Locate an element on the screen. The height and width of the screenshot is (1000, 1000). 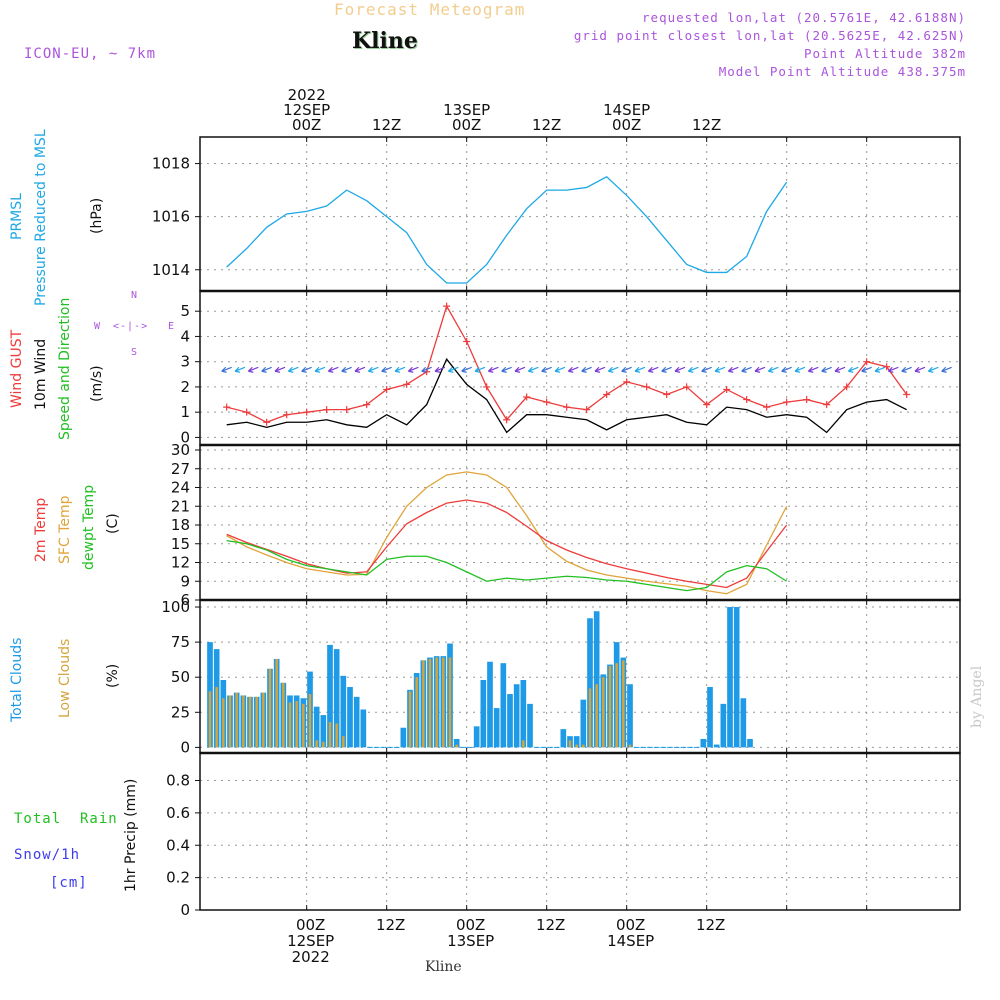
ytick-label: 6 is located at coordinates (185, 600).